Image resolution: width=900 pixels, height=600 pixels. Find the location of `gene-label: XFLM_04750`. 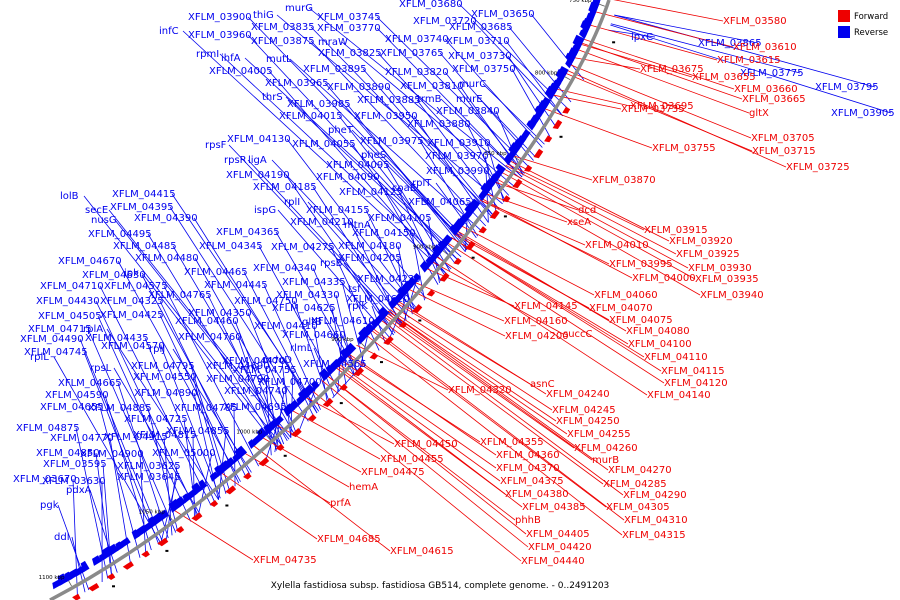

gene-label: XFLM_04750 is located at coordinates (266, 301).